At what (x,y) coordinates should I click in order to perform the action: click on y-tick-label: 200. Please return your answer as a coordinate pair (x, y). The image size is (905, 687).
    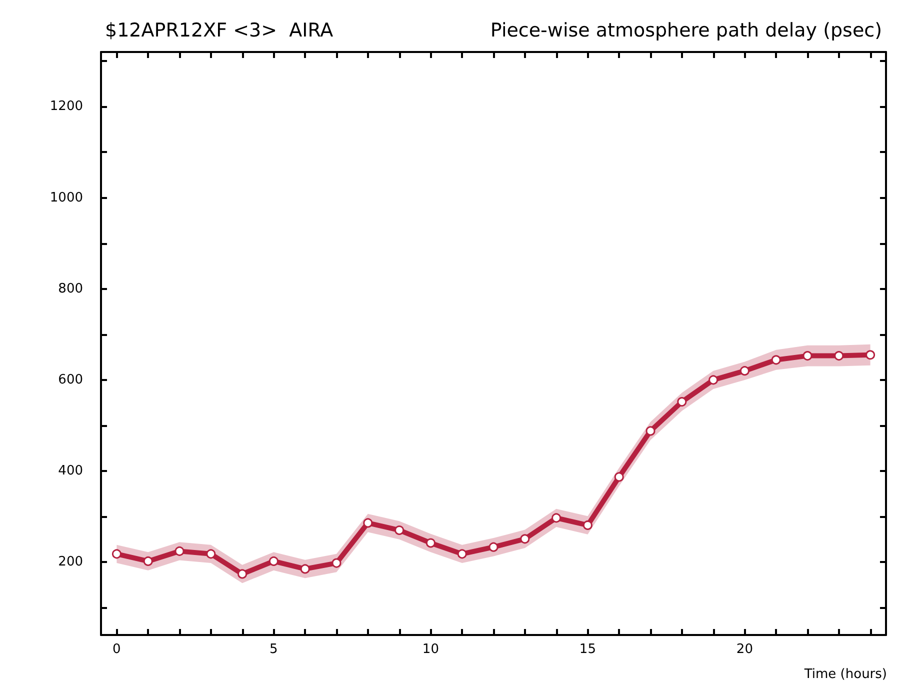
    Looking at the image, I should click on (70, 562).